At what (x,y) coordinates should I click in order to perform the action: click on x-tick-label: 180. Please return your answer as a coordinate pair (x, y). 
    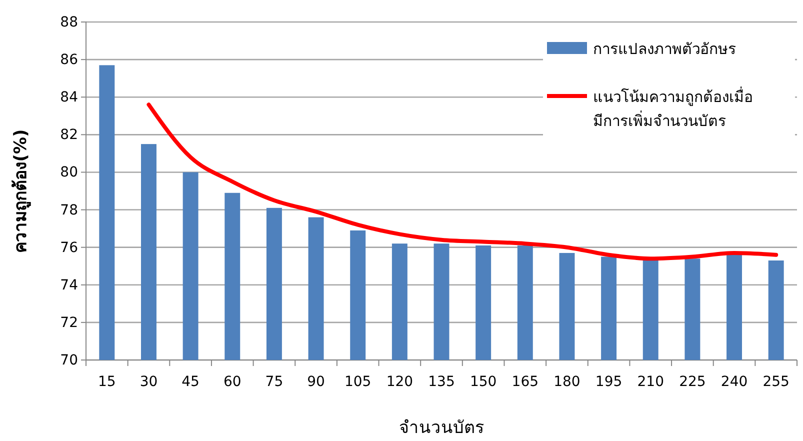
    Looking at the image, I should click on (567, 382).